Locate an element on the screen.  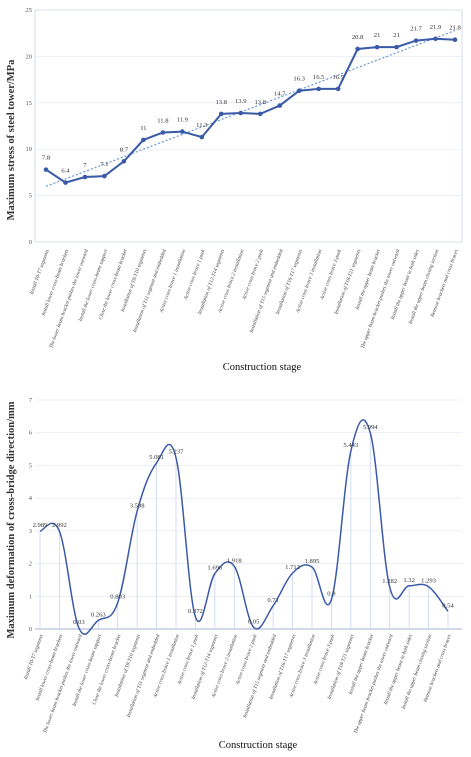
deformation-data-label: 5.081 is located at coordinates (156, 457).